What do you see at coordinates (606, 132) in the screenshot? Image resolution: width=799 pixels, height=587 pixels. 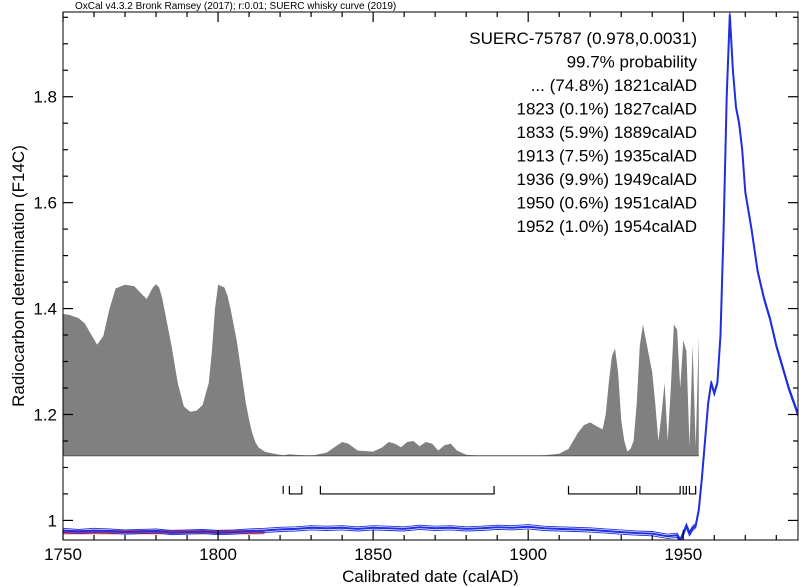 I see `annotation-range: 1833 (5.9%) 1889calAD` at bounding box center [606, 132].